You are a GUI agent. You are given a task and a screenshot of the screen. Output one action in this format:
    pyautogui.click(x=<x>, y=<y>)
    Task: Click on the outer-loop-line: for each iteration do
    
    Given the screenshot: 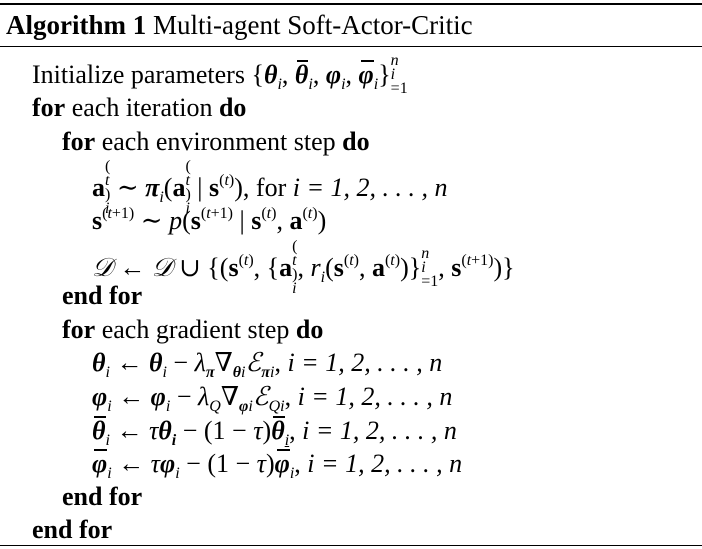 What is the action you would take?
    pyautogui.click(x=139, y=107)
    